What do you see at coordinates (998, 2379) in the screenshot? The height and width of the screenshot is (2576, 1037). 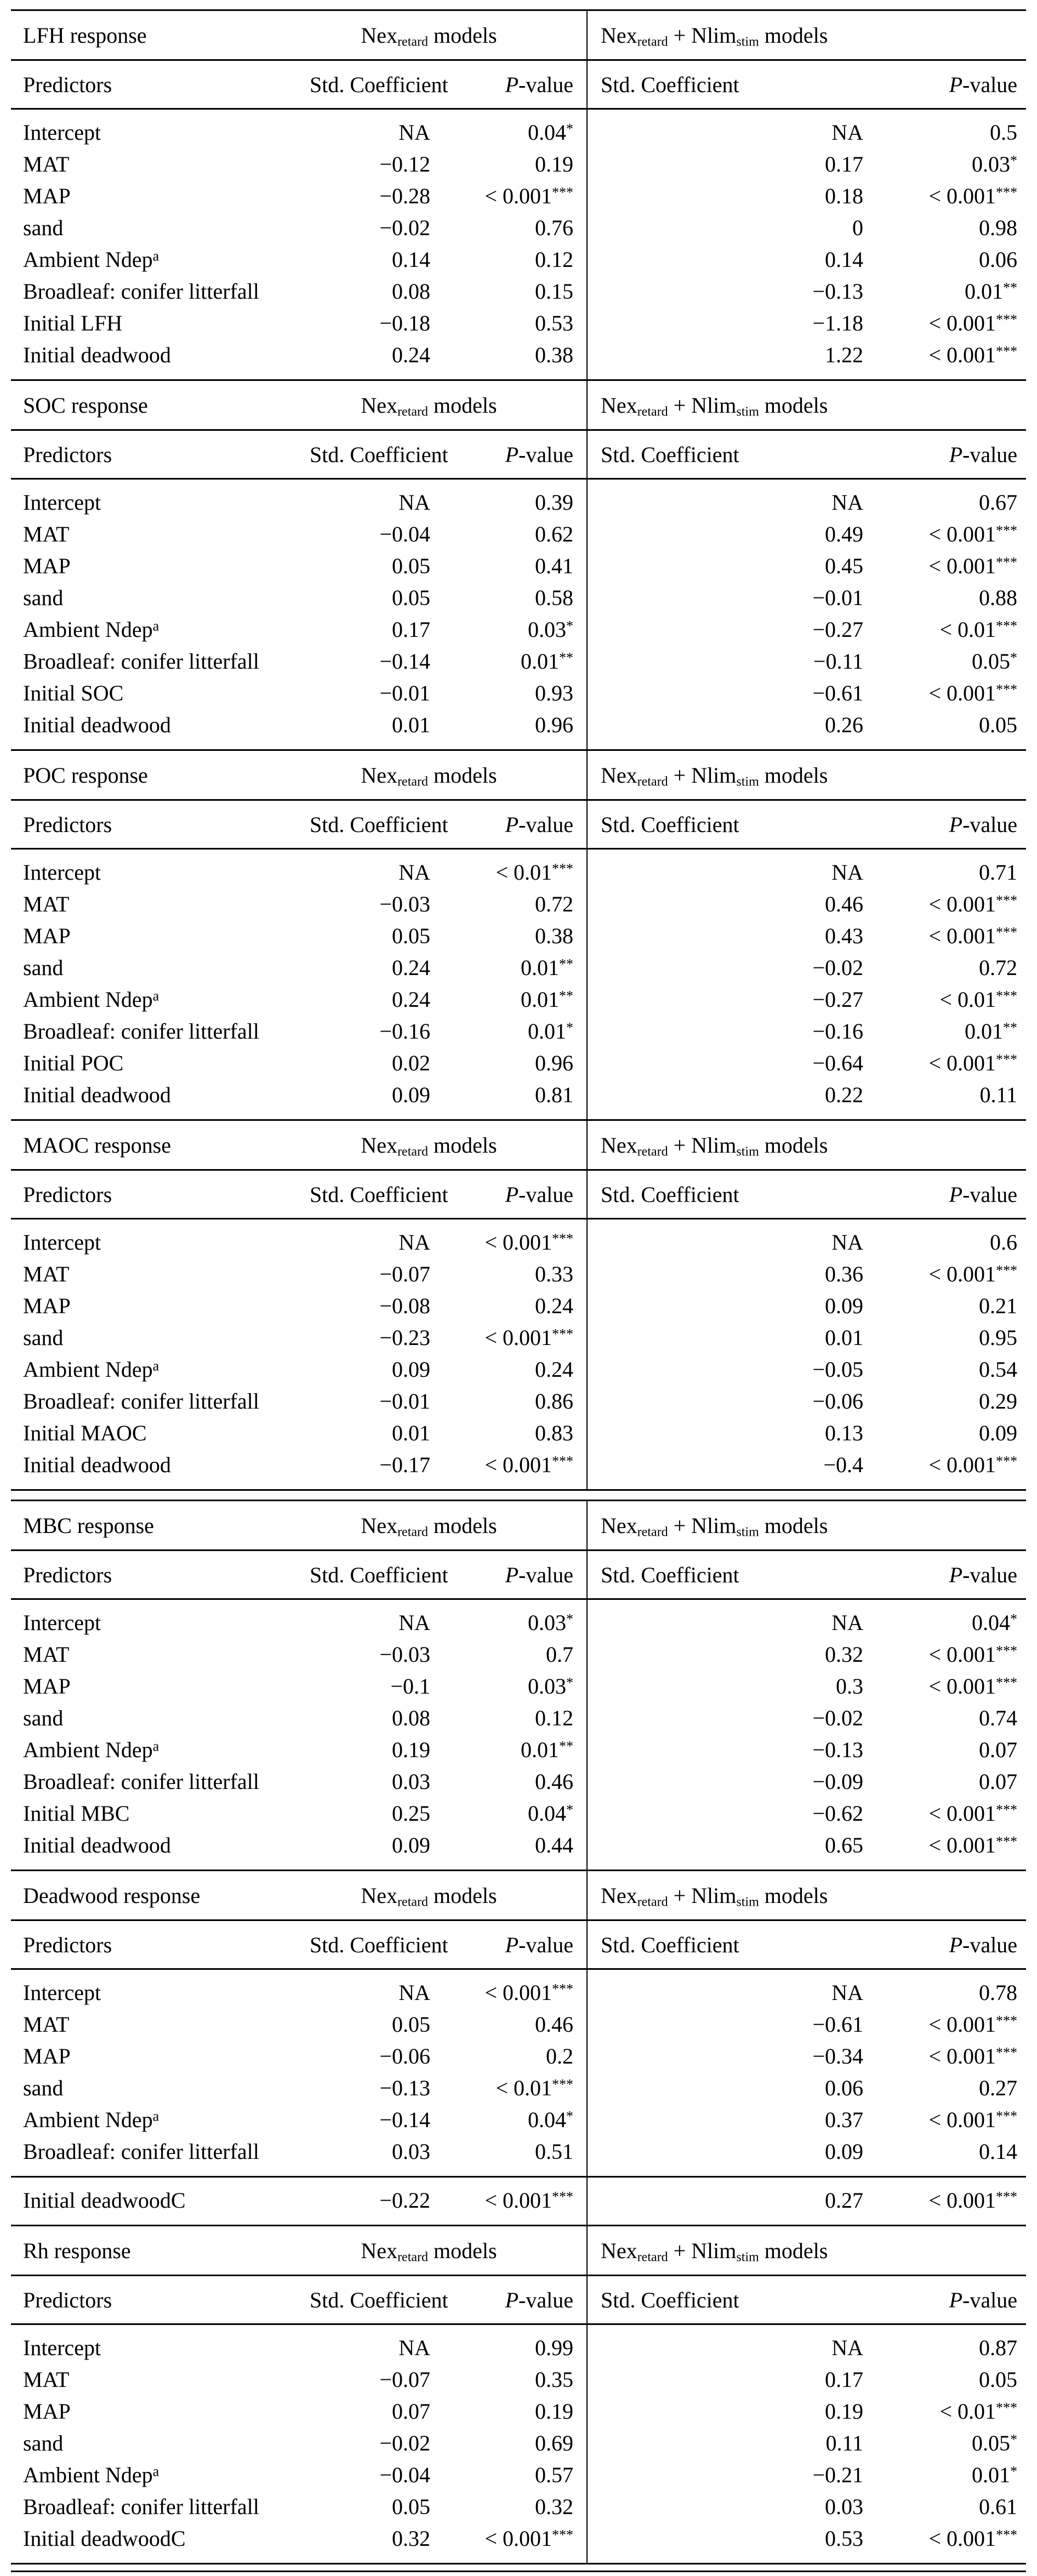 I see `p-value-cell: 0.05` at bounding box center [998, 2379].